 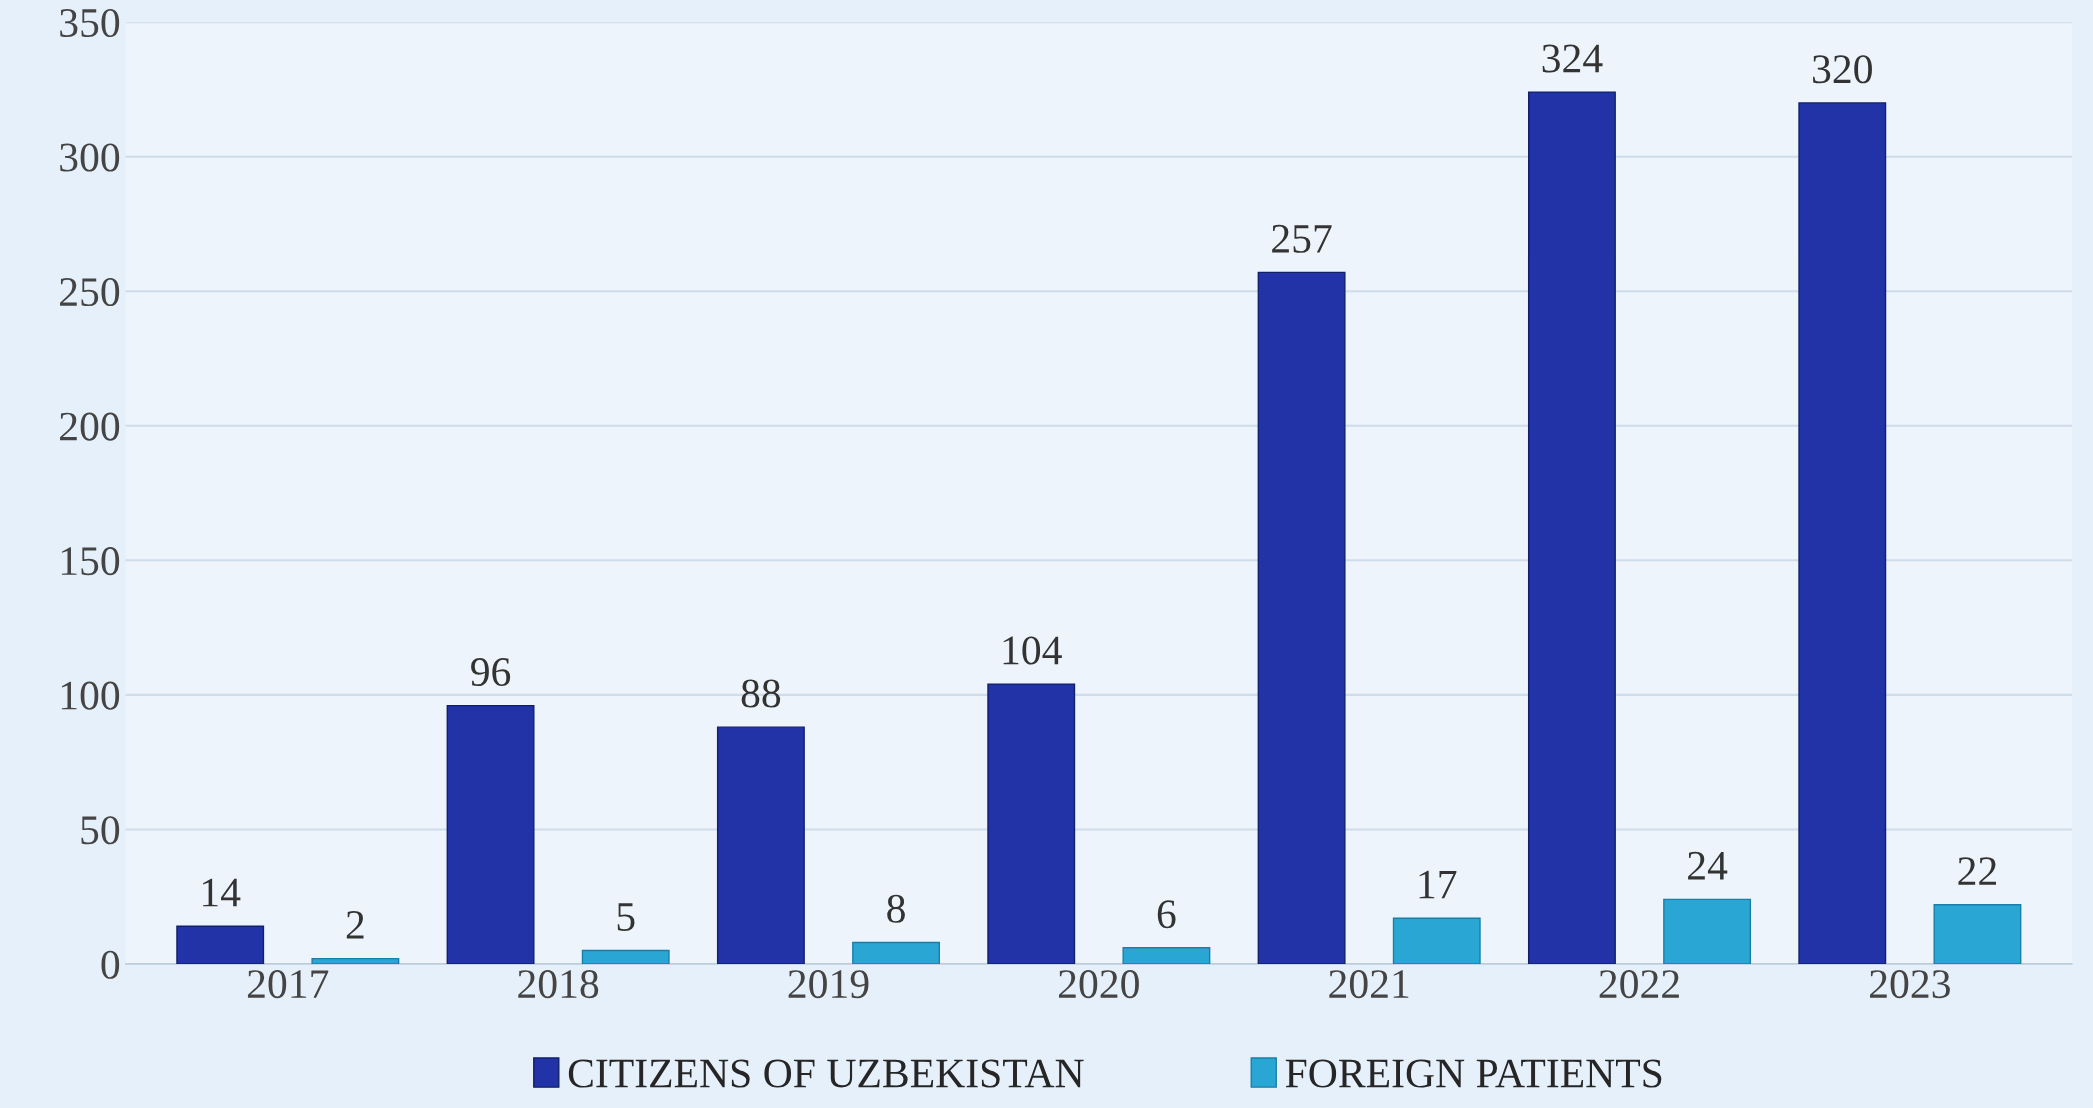 What do you see at coordinates (355, 925) in the screenshot?
I see `data-label: 2` at bounding box center [355, 925].